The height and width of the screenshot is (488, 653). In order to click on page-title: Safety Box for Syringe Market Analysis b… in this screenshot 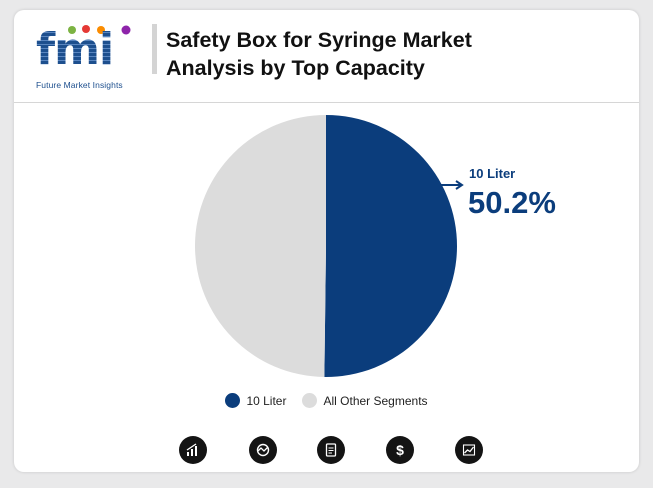, I will do `click(386, 54)`.